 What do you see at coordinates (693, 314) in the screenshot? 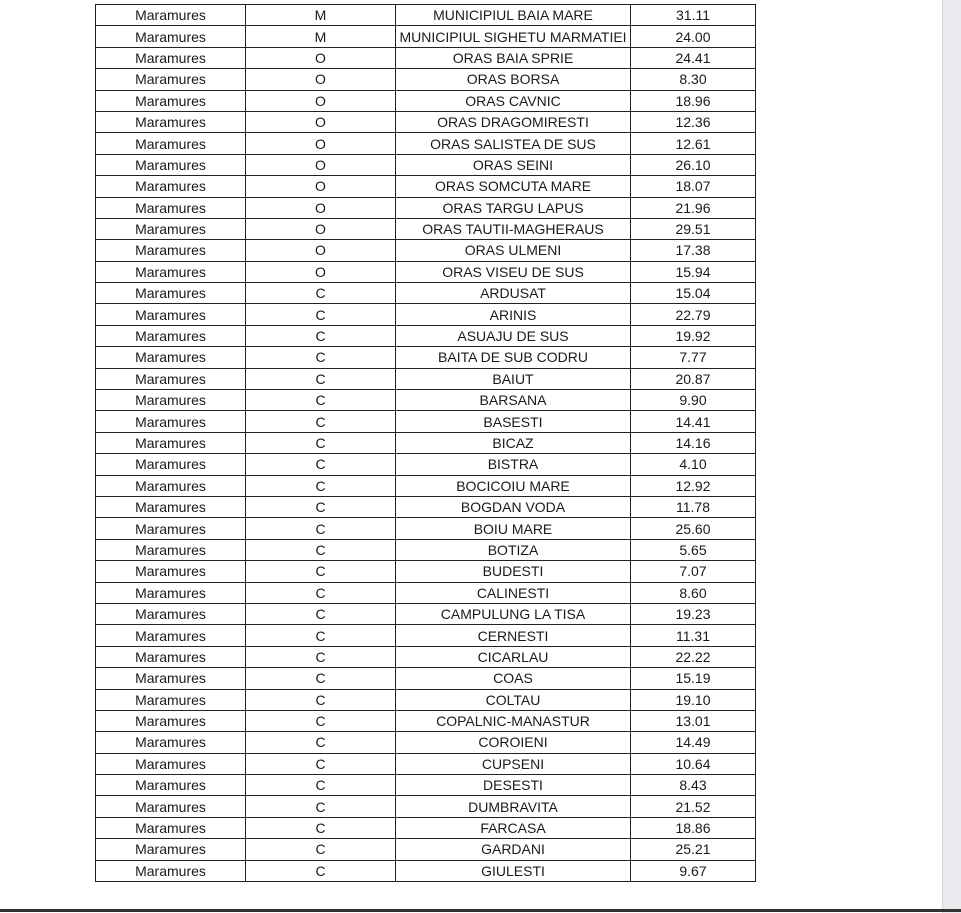
I see `value-cell: 22.79` at bounding box center [693, 314].